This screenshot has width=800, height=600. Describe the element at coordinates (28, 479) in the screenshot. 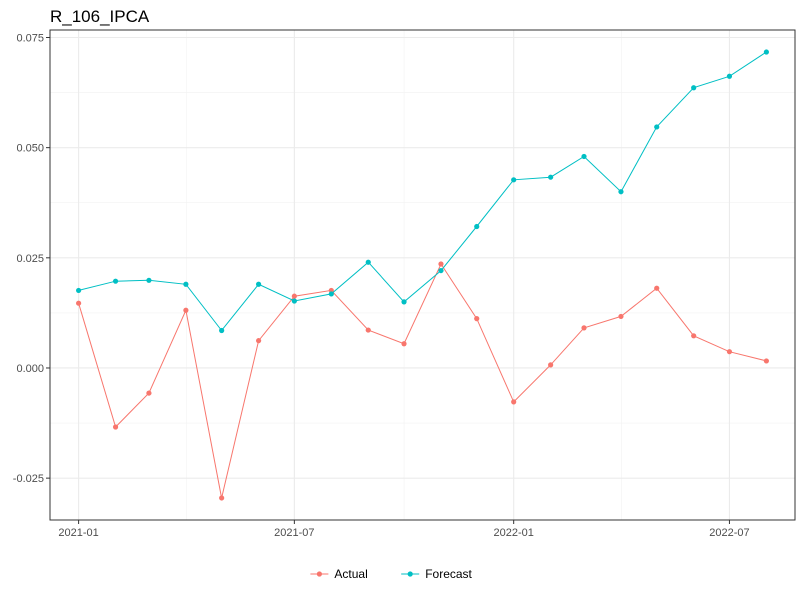

I see `y-tick-label: -0.025` at that location.